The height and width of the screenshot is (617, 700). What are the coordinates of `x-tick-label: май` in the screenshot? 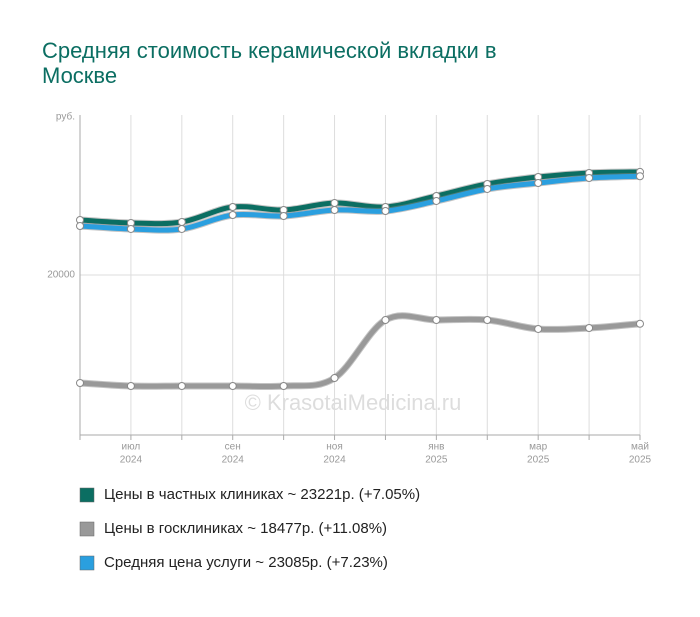 It's located at (640, 447).